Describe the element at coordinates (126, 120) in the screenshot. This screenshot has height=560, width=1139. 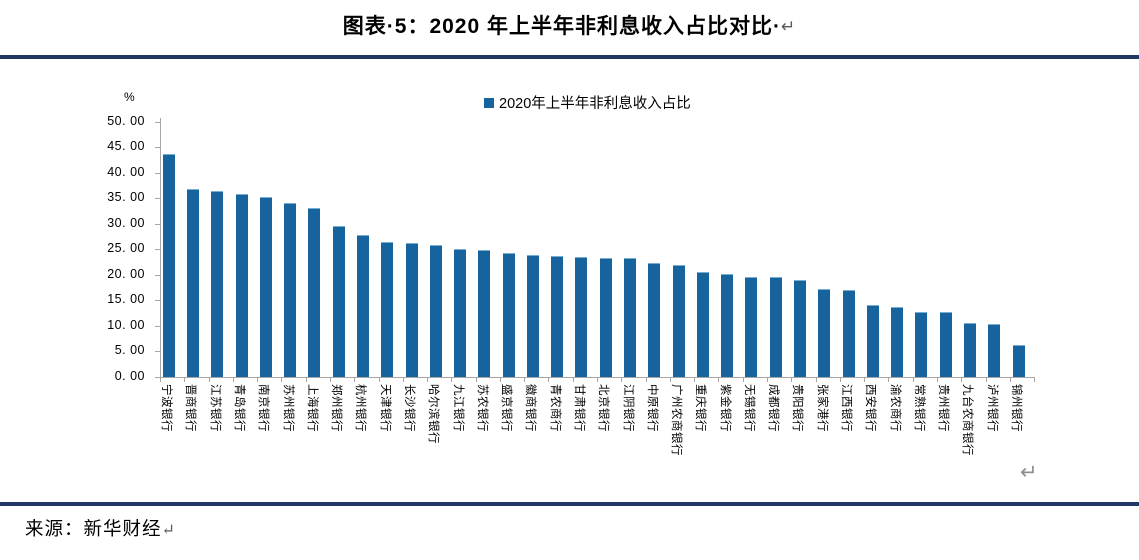
I see `y-axis-tick-label: 50. 00` at that location.